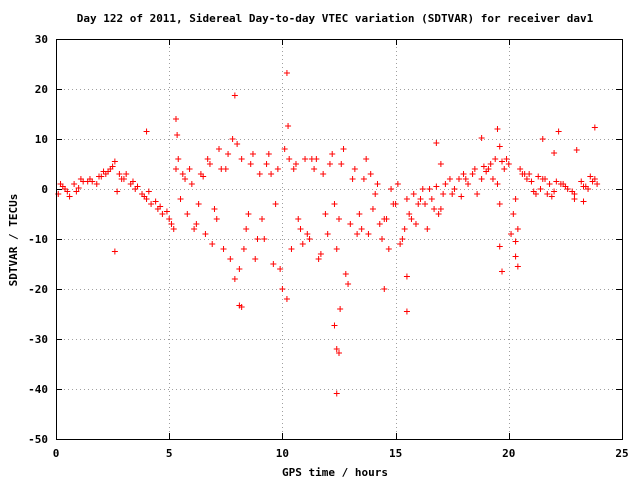  What do you see at coordinates (38, 289) in the screenshot?
I see `y-tick-label: -20` at bounding box center [38, 289].